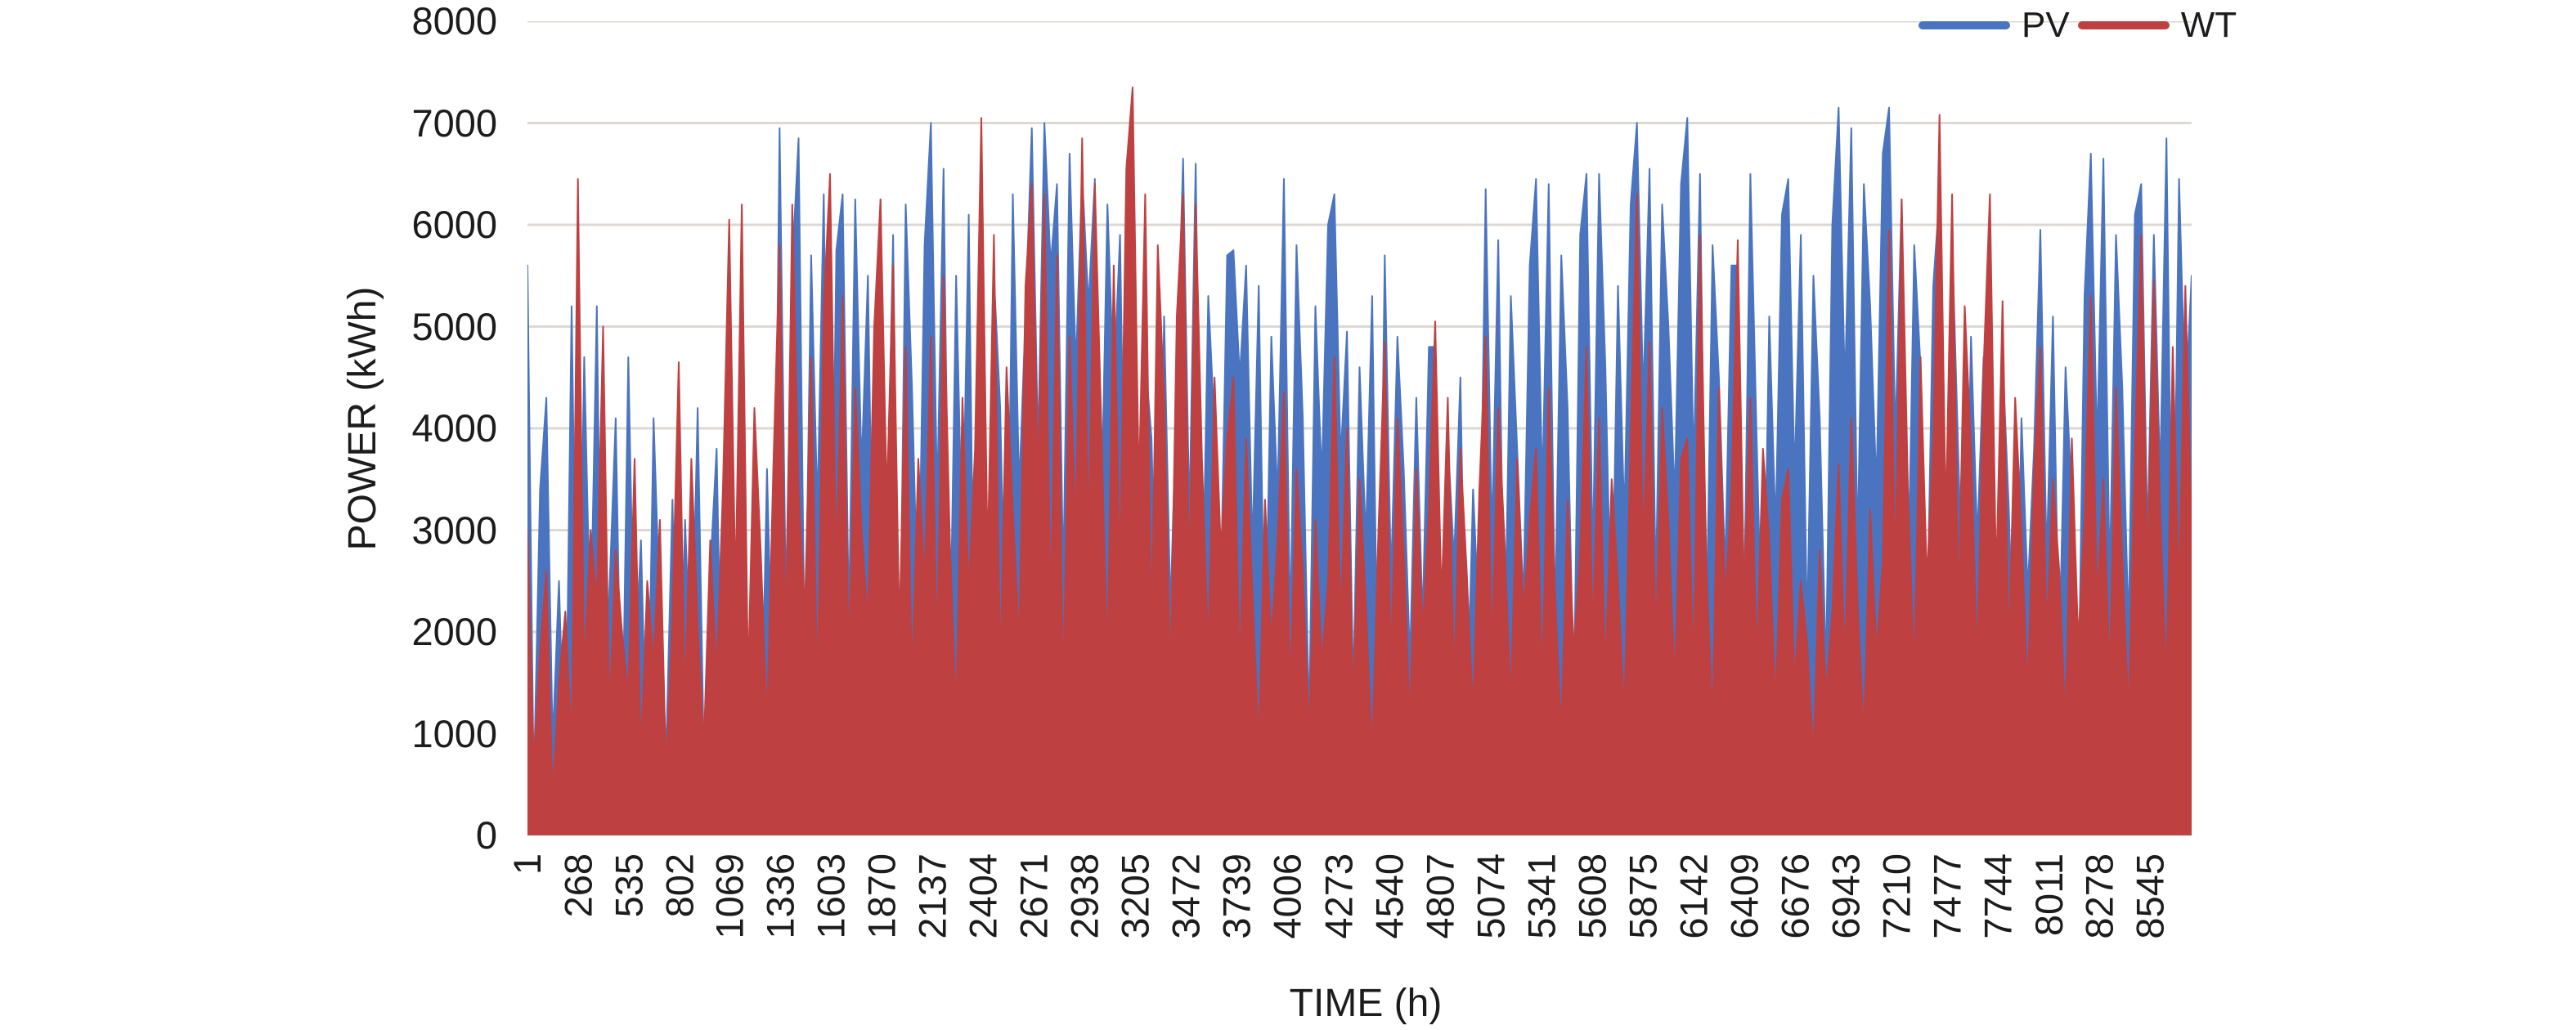 This screenshot has height=1030, width=2576. I want to click on legend-label-pv: PV, so click(2046, 25).